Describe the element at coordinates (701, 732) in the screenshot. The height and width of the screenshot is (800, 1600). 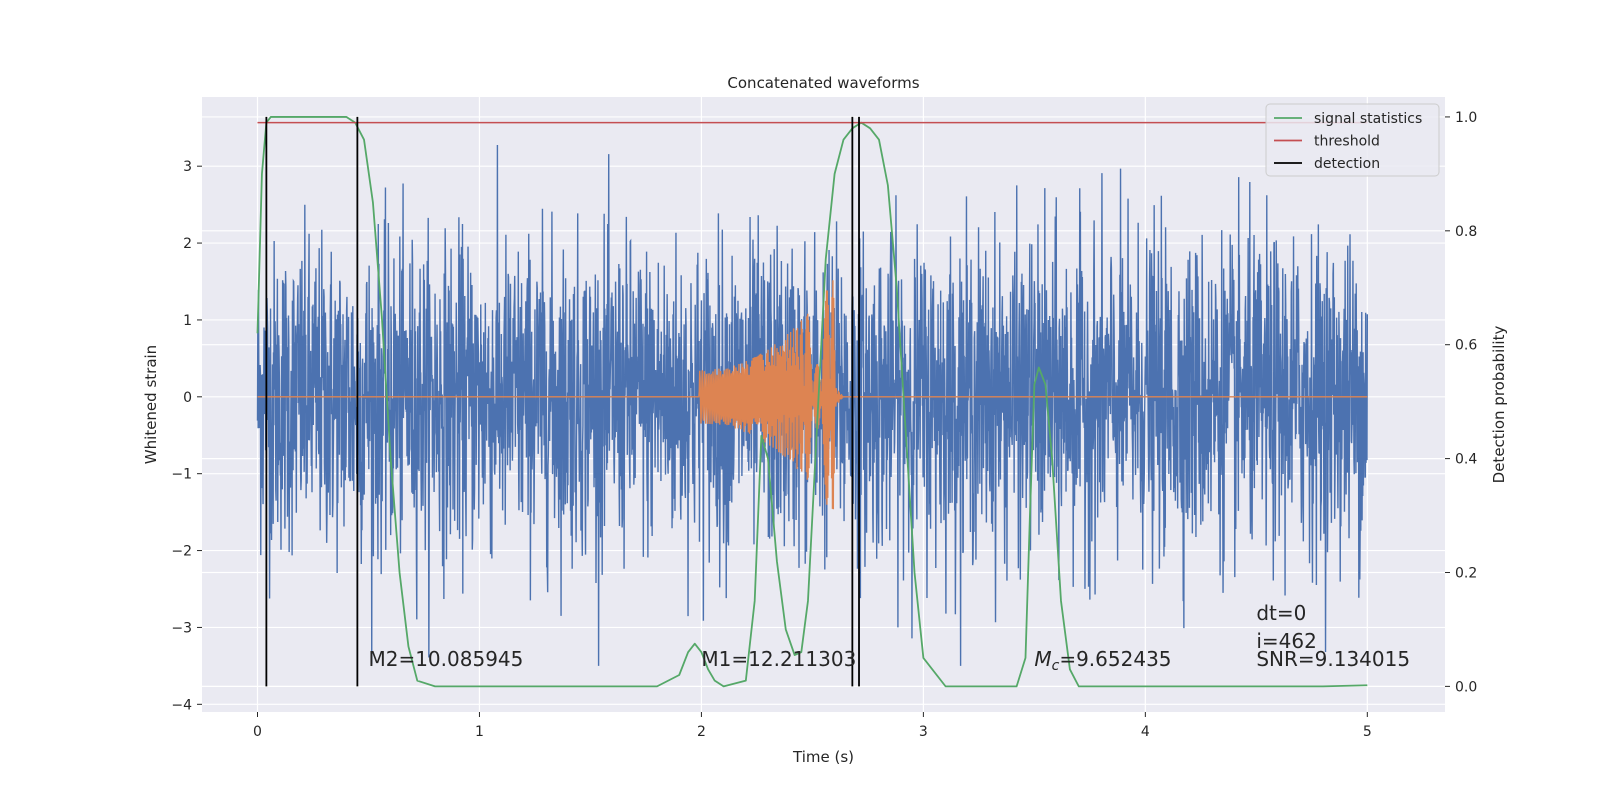
I see `x-tick-label: 2` at that location.